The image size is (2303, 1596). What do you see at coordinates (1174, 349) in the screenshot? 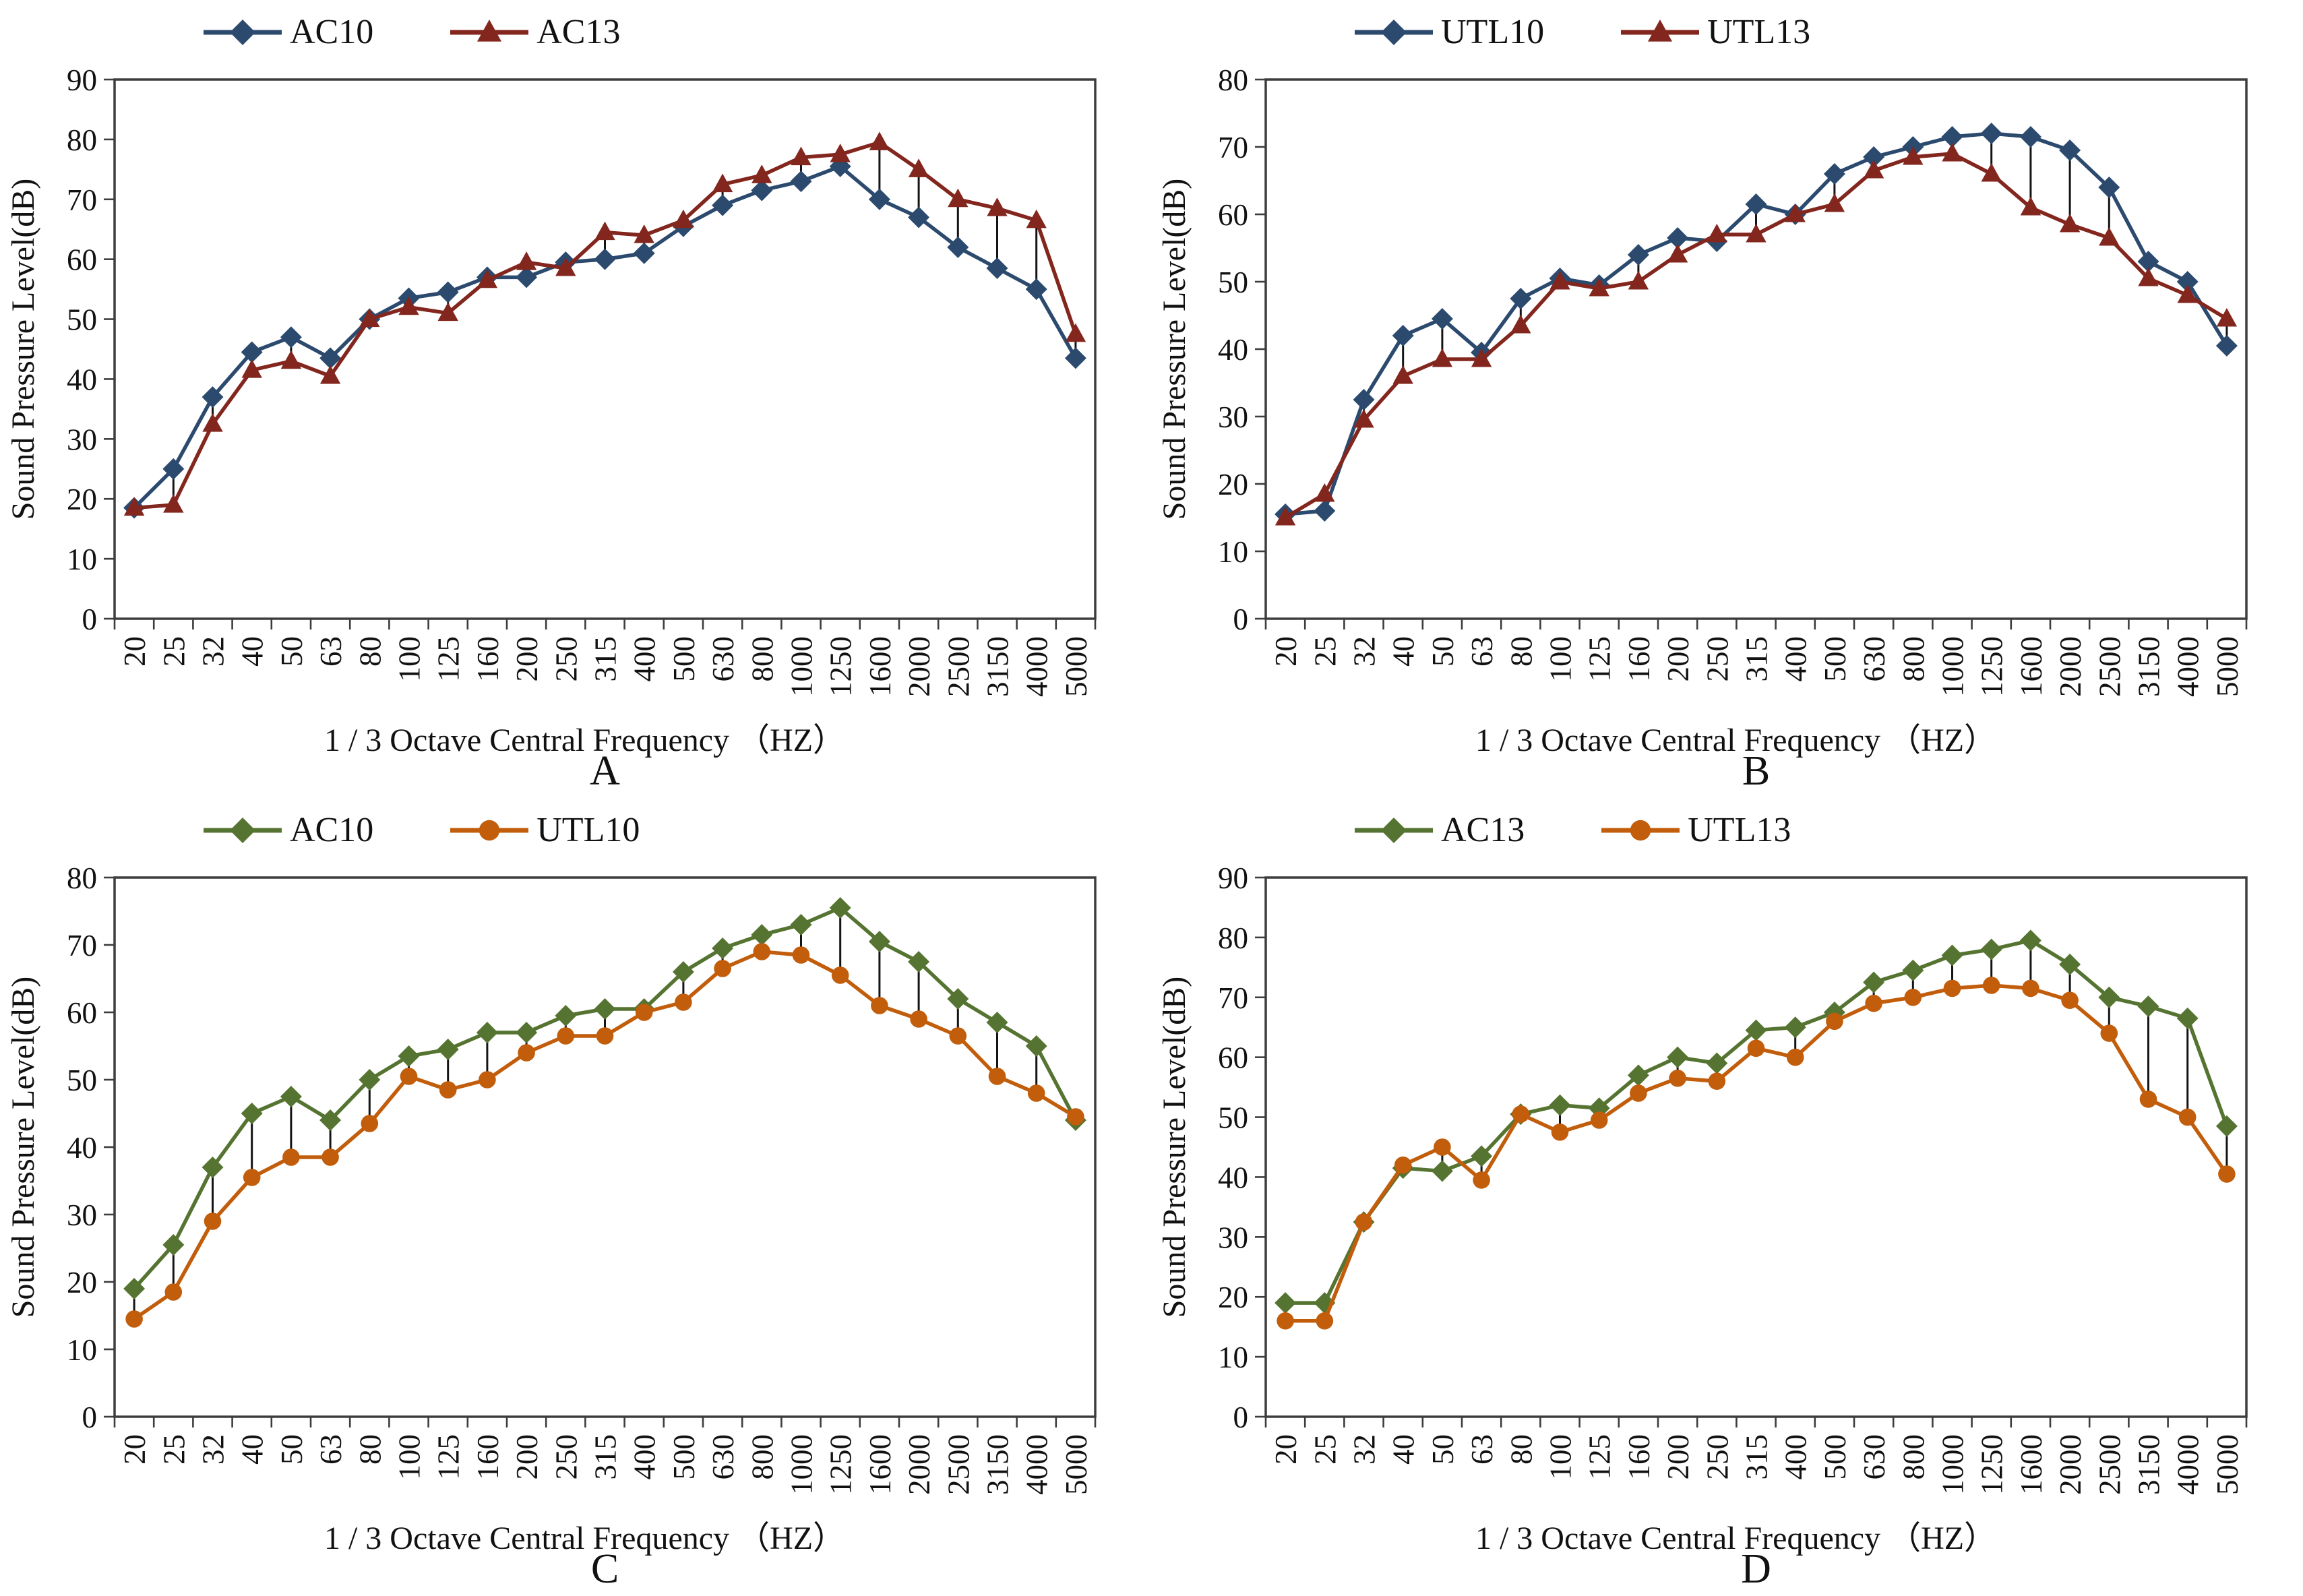
I see `y-axis-title: Sound Pressure Level(dB)` at bounding box center [1174, 349].